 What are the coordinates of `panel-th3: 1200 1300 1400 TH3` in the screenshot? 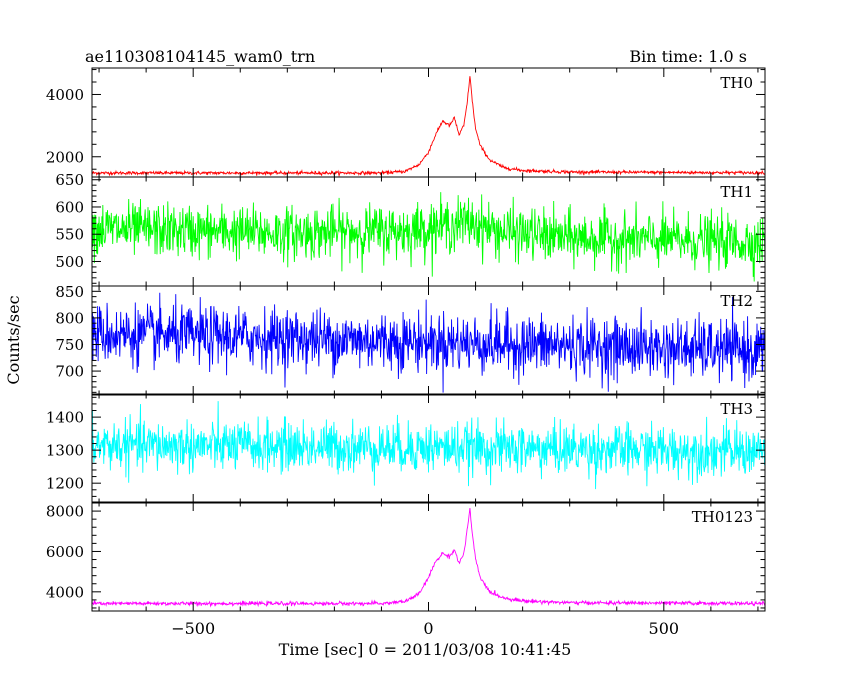 It's located at (406, 448).